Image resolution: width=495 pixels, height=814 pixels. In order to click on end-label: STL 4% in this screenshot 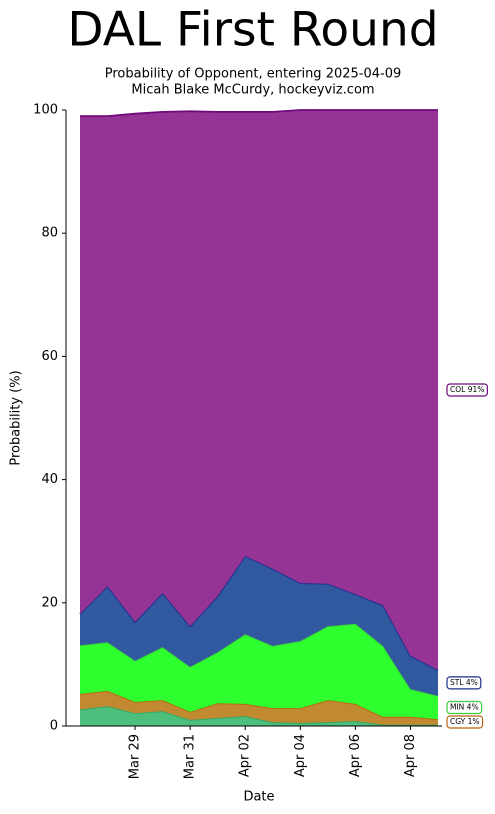, I will do `click(464, 683)`.